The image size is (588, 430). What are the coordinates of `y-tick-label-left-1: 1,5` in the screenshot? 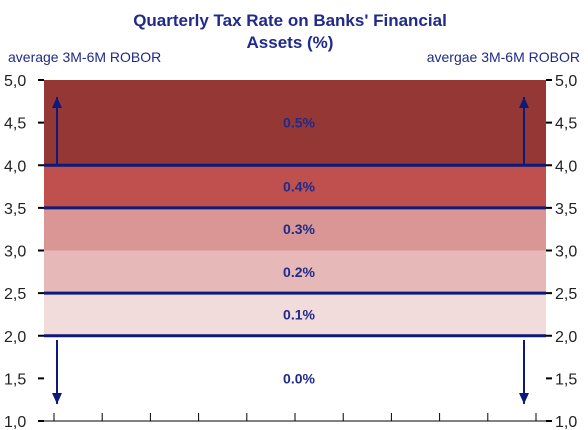 It's located at (15, 379).